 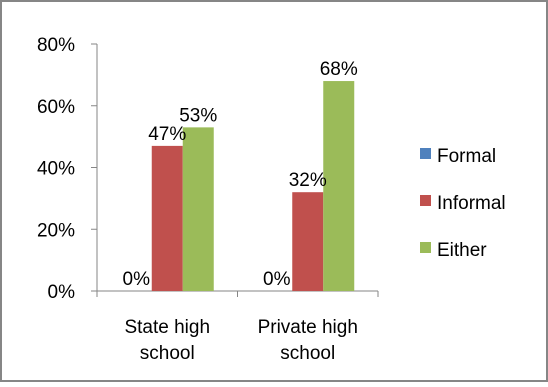 What do you see at coordinates (56, 230) in the screenshot?
I see `y-tick-label: 20%` at bounding box center [56, 230].